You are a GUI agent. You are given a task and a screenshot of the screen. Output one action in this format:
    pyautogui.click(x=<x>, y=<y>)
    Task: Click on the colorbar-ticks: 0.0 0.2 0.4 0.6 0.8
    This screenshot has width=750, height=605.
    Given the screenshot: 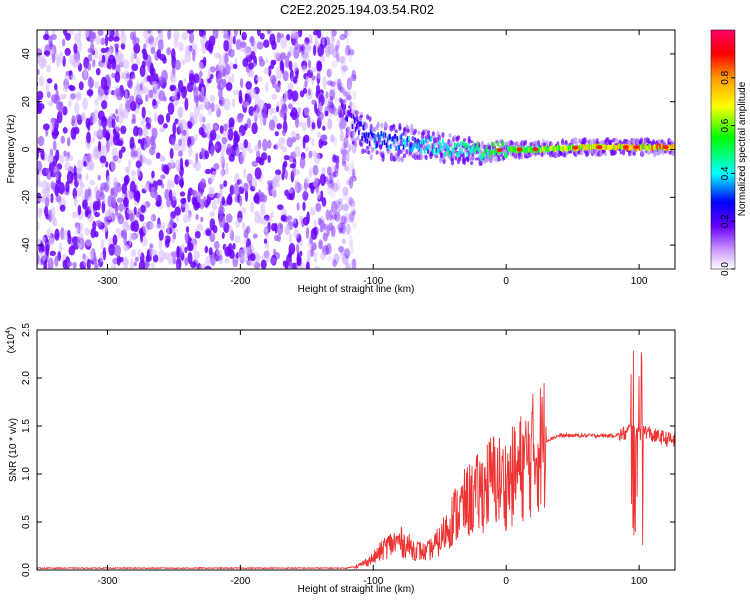 What is the action you would take?
    pyautogui.click(x=727, y=173)
    